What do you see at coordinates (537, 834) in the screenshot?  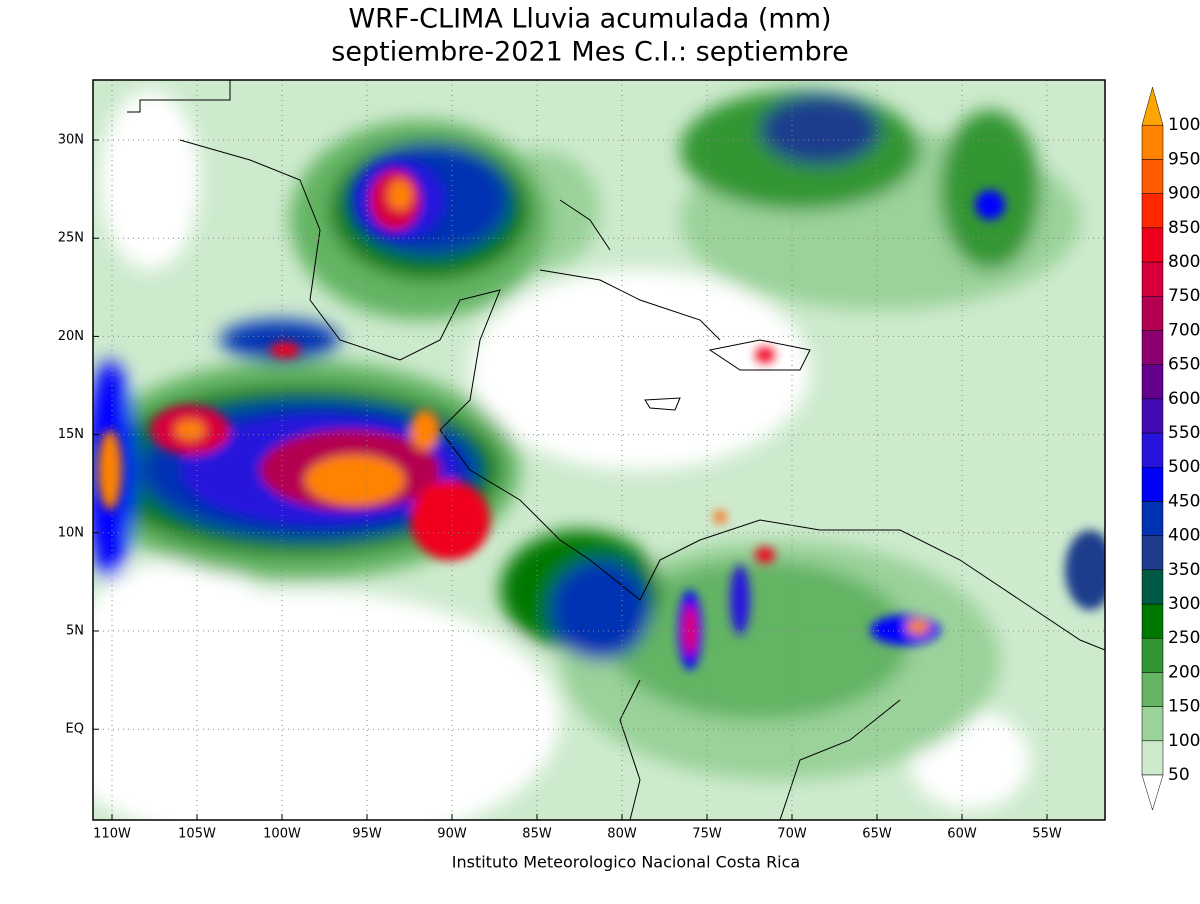 I see `lon-tick-label: 85W` at bounding box center [537, 834].